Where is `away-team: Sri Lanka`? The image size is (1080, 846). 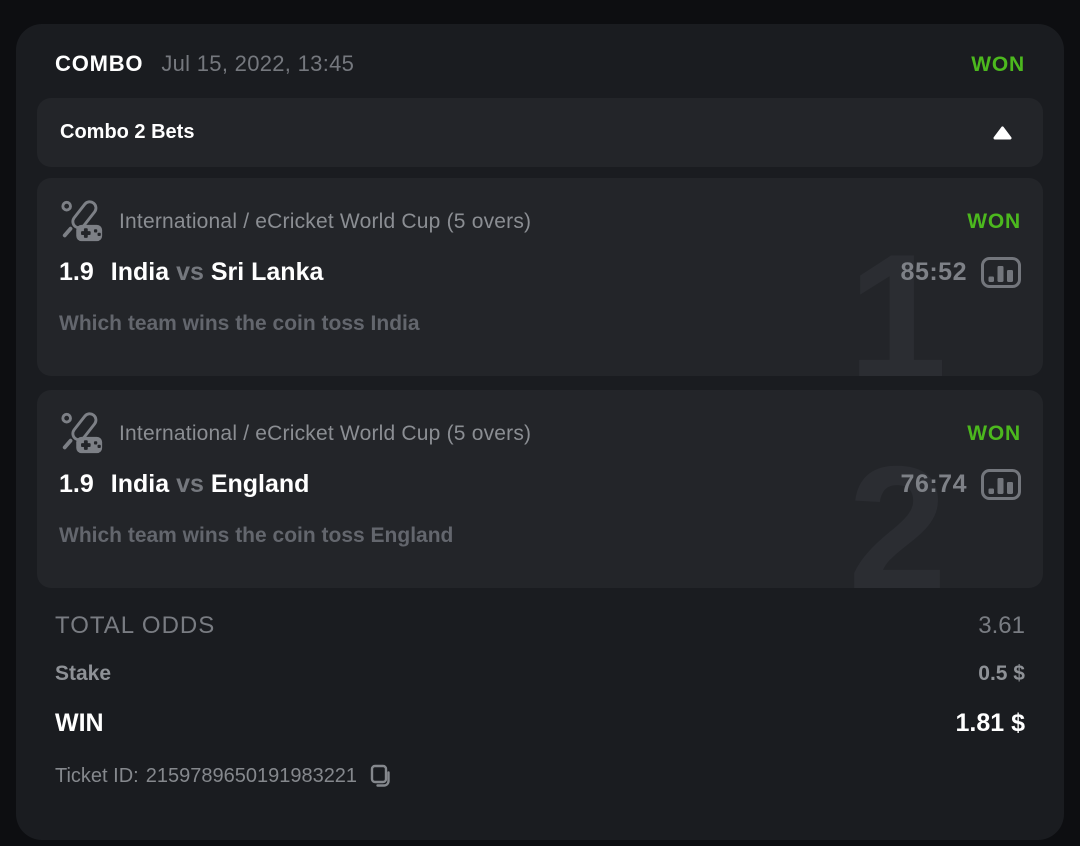
away-team: Sri Lanka is located at coordinates (267, 272).